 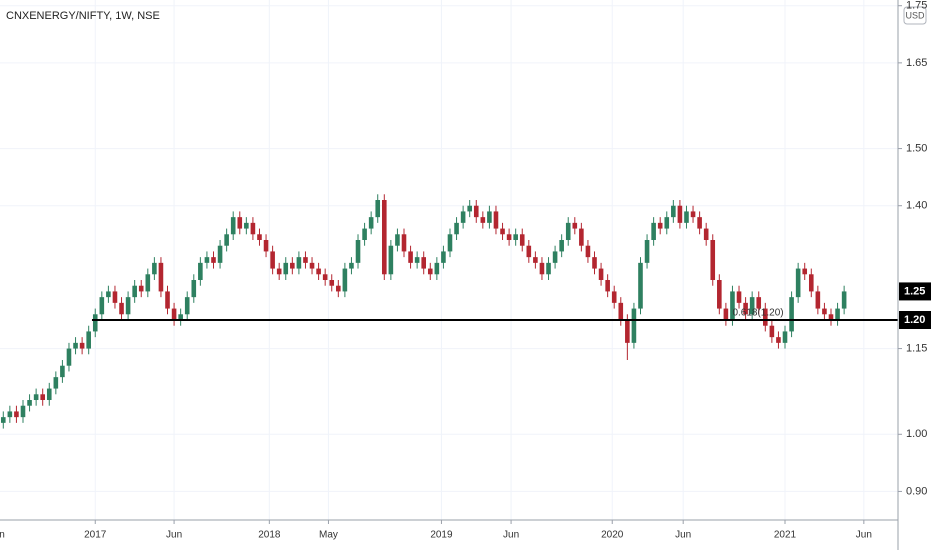 I want to click on x-tick-label: 2018, so click(x=269, y=535).